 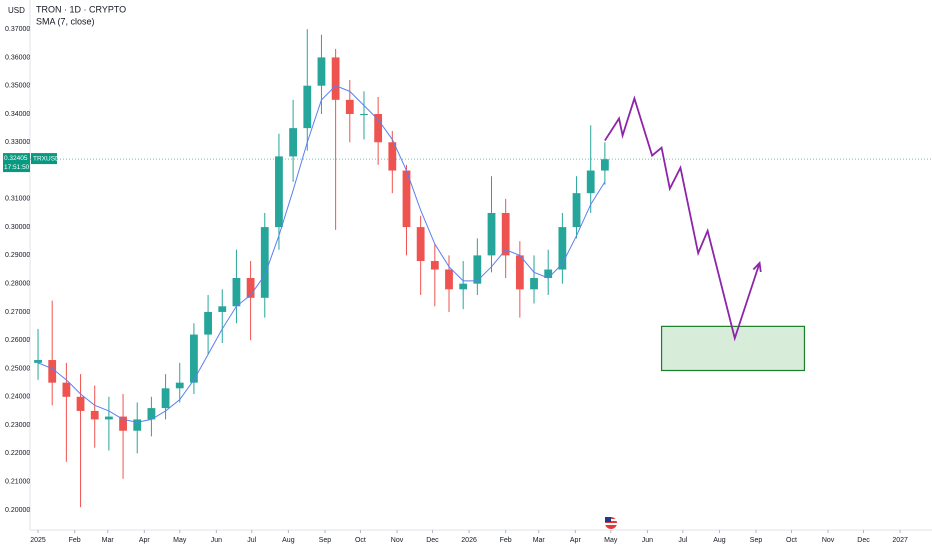 What do you see at coordinates (17, 368) in the screenshot?
I see `y-tick-label: 0.25000` at bounding box center [17, 368].